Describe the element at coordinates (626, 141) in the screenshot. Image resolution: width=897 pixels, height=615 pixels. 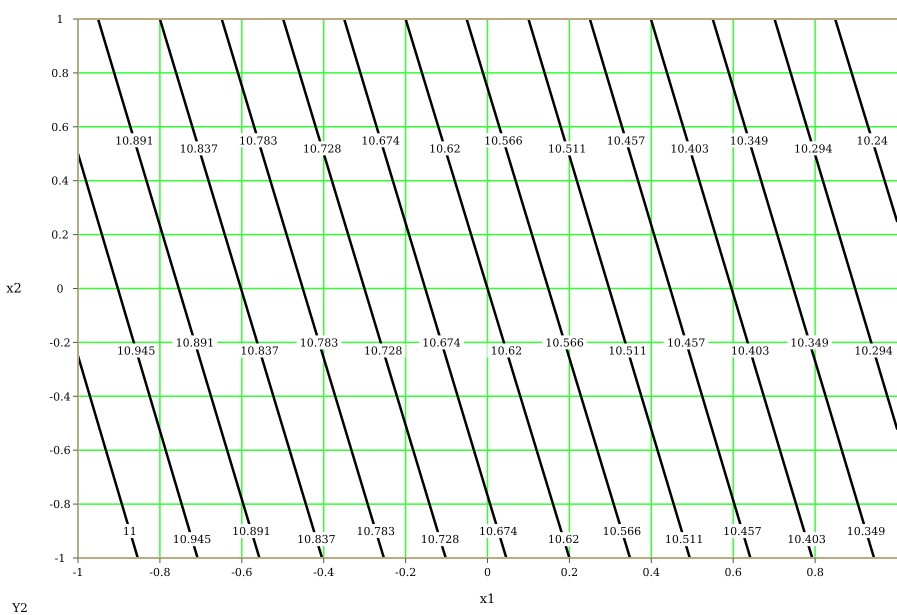
I see `series-label: 10.457` at that location.